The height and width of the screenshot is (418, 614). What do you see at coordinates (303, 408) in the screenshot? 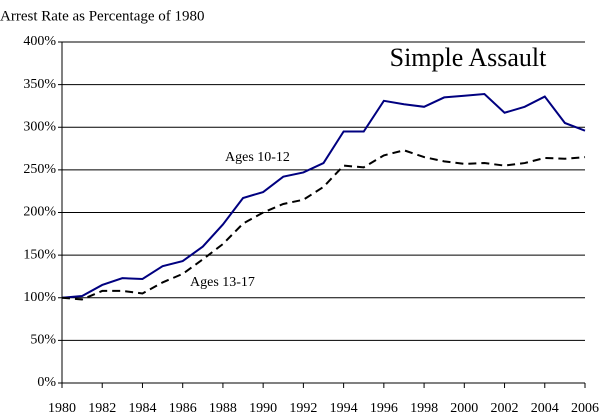
I see `x-tick-label: 1992` at bounding box center [303, 408].